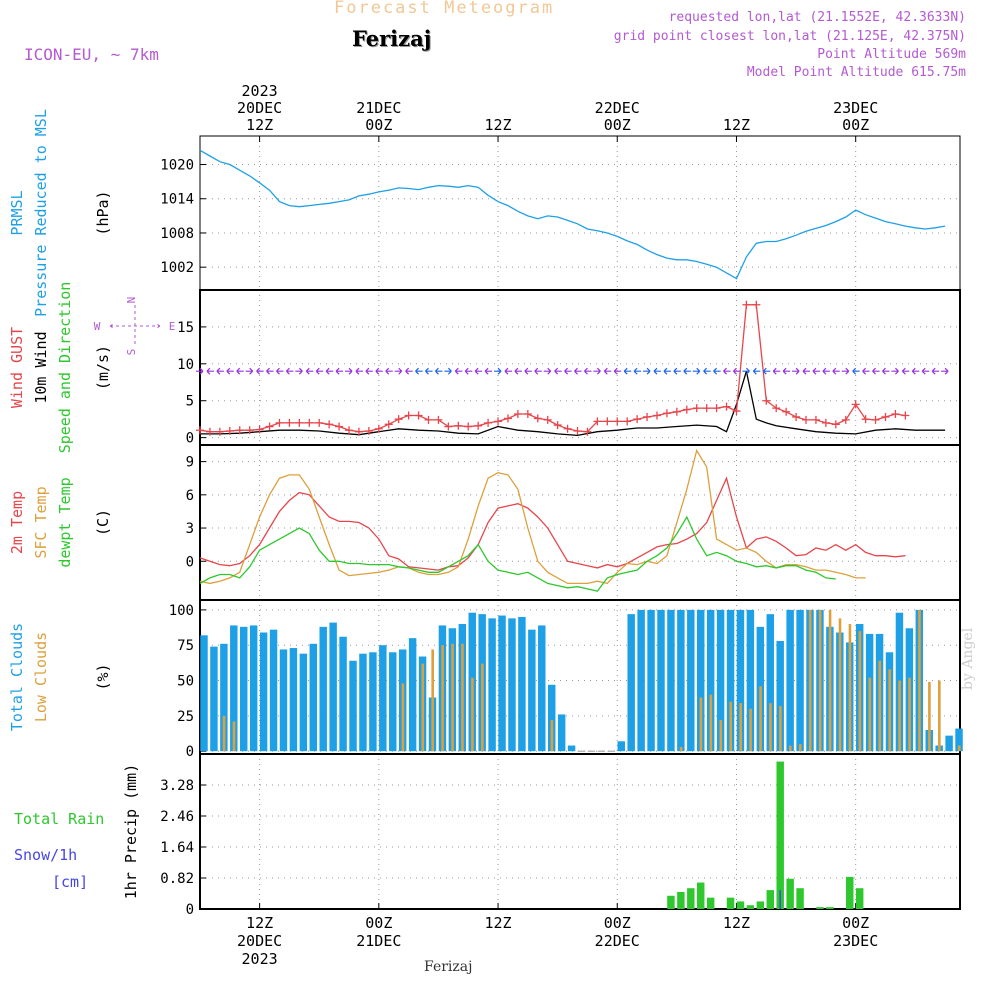 The width and height of the screenshot is (1000, 1000). I want to click on panel-label: dewpt Temp, so click(65, 522).